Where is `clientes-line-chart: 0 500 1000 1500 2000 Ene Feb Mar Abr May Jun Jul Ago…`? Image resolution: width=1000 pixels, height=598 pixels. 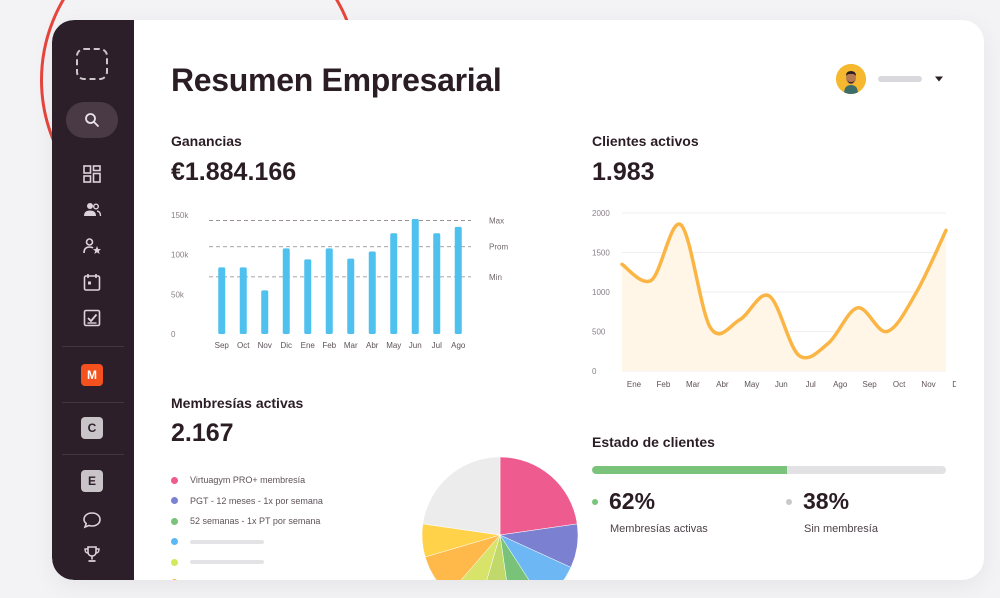
clientes-line-chart: 0 500 1000 1500 2000 Ene Feb Mar Abr May Jun Jul Ago… is located at coordinates (774, 299).